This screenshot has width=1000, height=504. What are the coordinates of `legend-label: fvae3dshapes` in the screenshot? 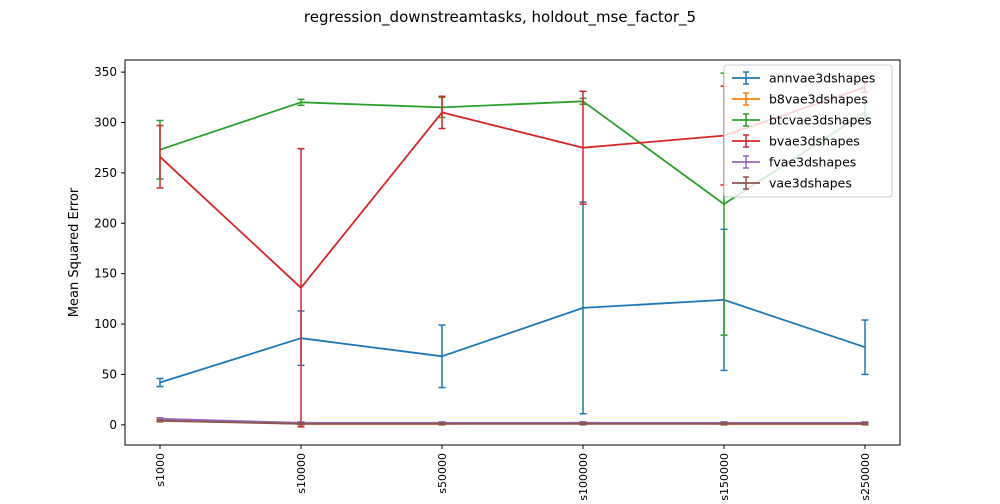 It's located at (812, 162).